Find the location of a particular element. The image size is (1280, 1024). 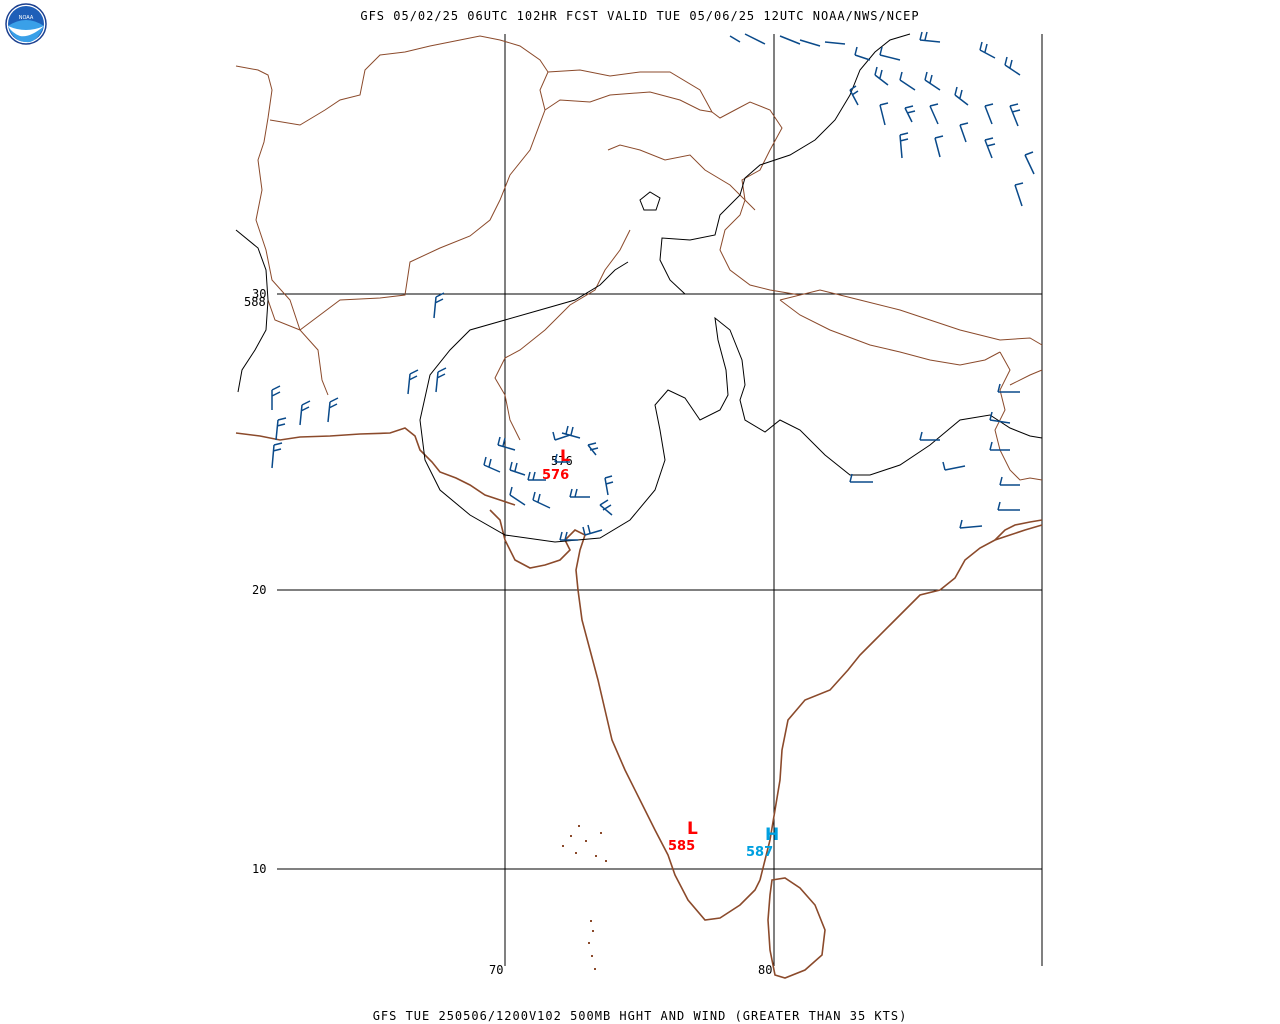

low-symbol-north: L is located at coordinates (565, 455).